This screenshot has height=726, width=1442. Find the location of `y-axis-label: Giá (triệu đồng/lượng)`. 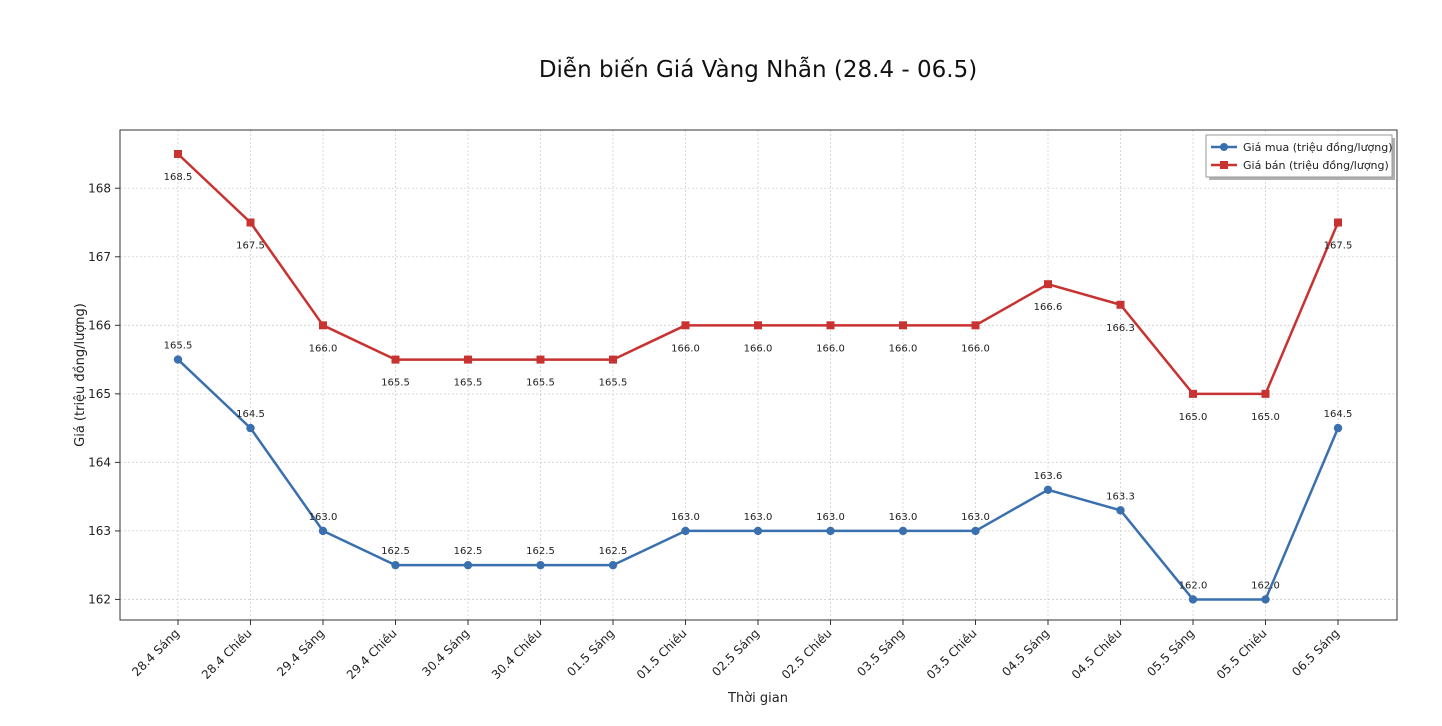

y-axis-label: Giá (triệu đồng/lượng) is located at coordinates (80, 375).